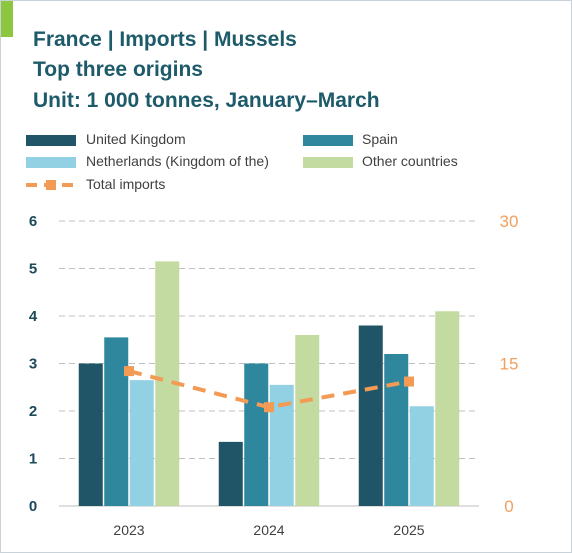 The image size is (572, 553). I want to click on legend-label-other-countries: Other countries, so click(410, 161).